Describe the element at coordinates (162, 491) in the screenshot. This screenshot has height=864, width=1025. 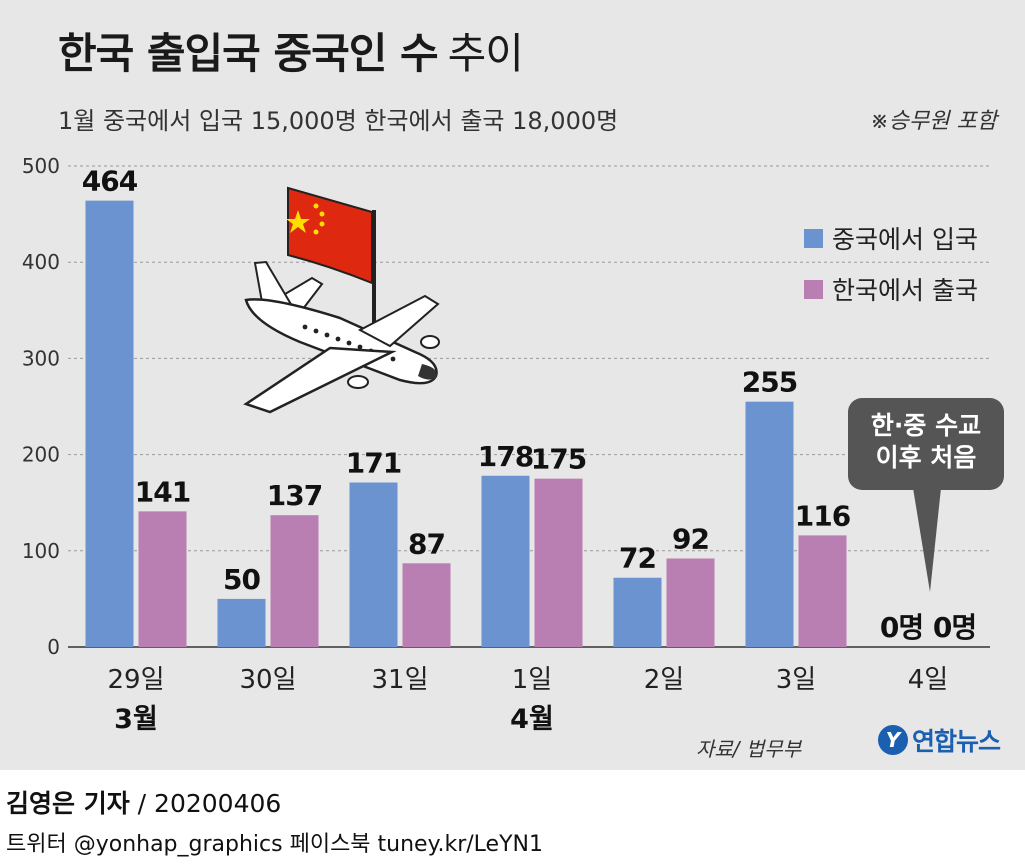
I see `data-label: 141` at that location.